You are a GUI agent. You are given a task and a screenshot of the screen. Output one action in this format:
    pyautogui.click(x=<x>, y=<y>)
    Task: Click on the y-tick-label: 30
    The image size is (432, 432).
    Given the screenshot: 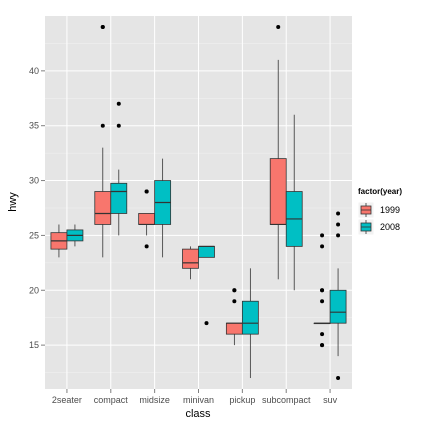 What is the action you would take?
    pyautogui.click(x=34, y=181)
    